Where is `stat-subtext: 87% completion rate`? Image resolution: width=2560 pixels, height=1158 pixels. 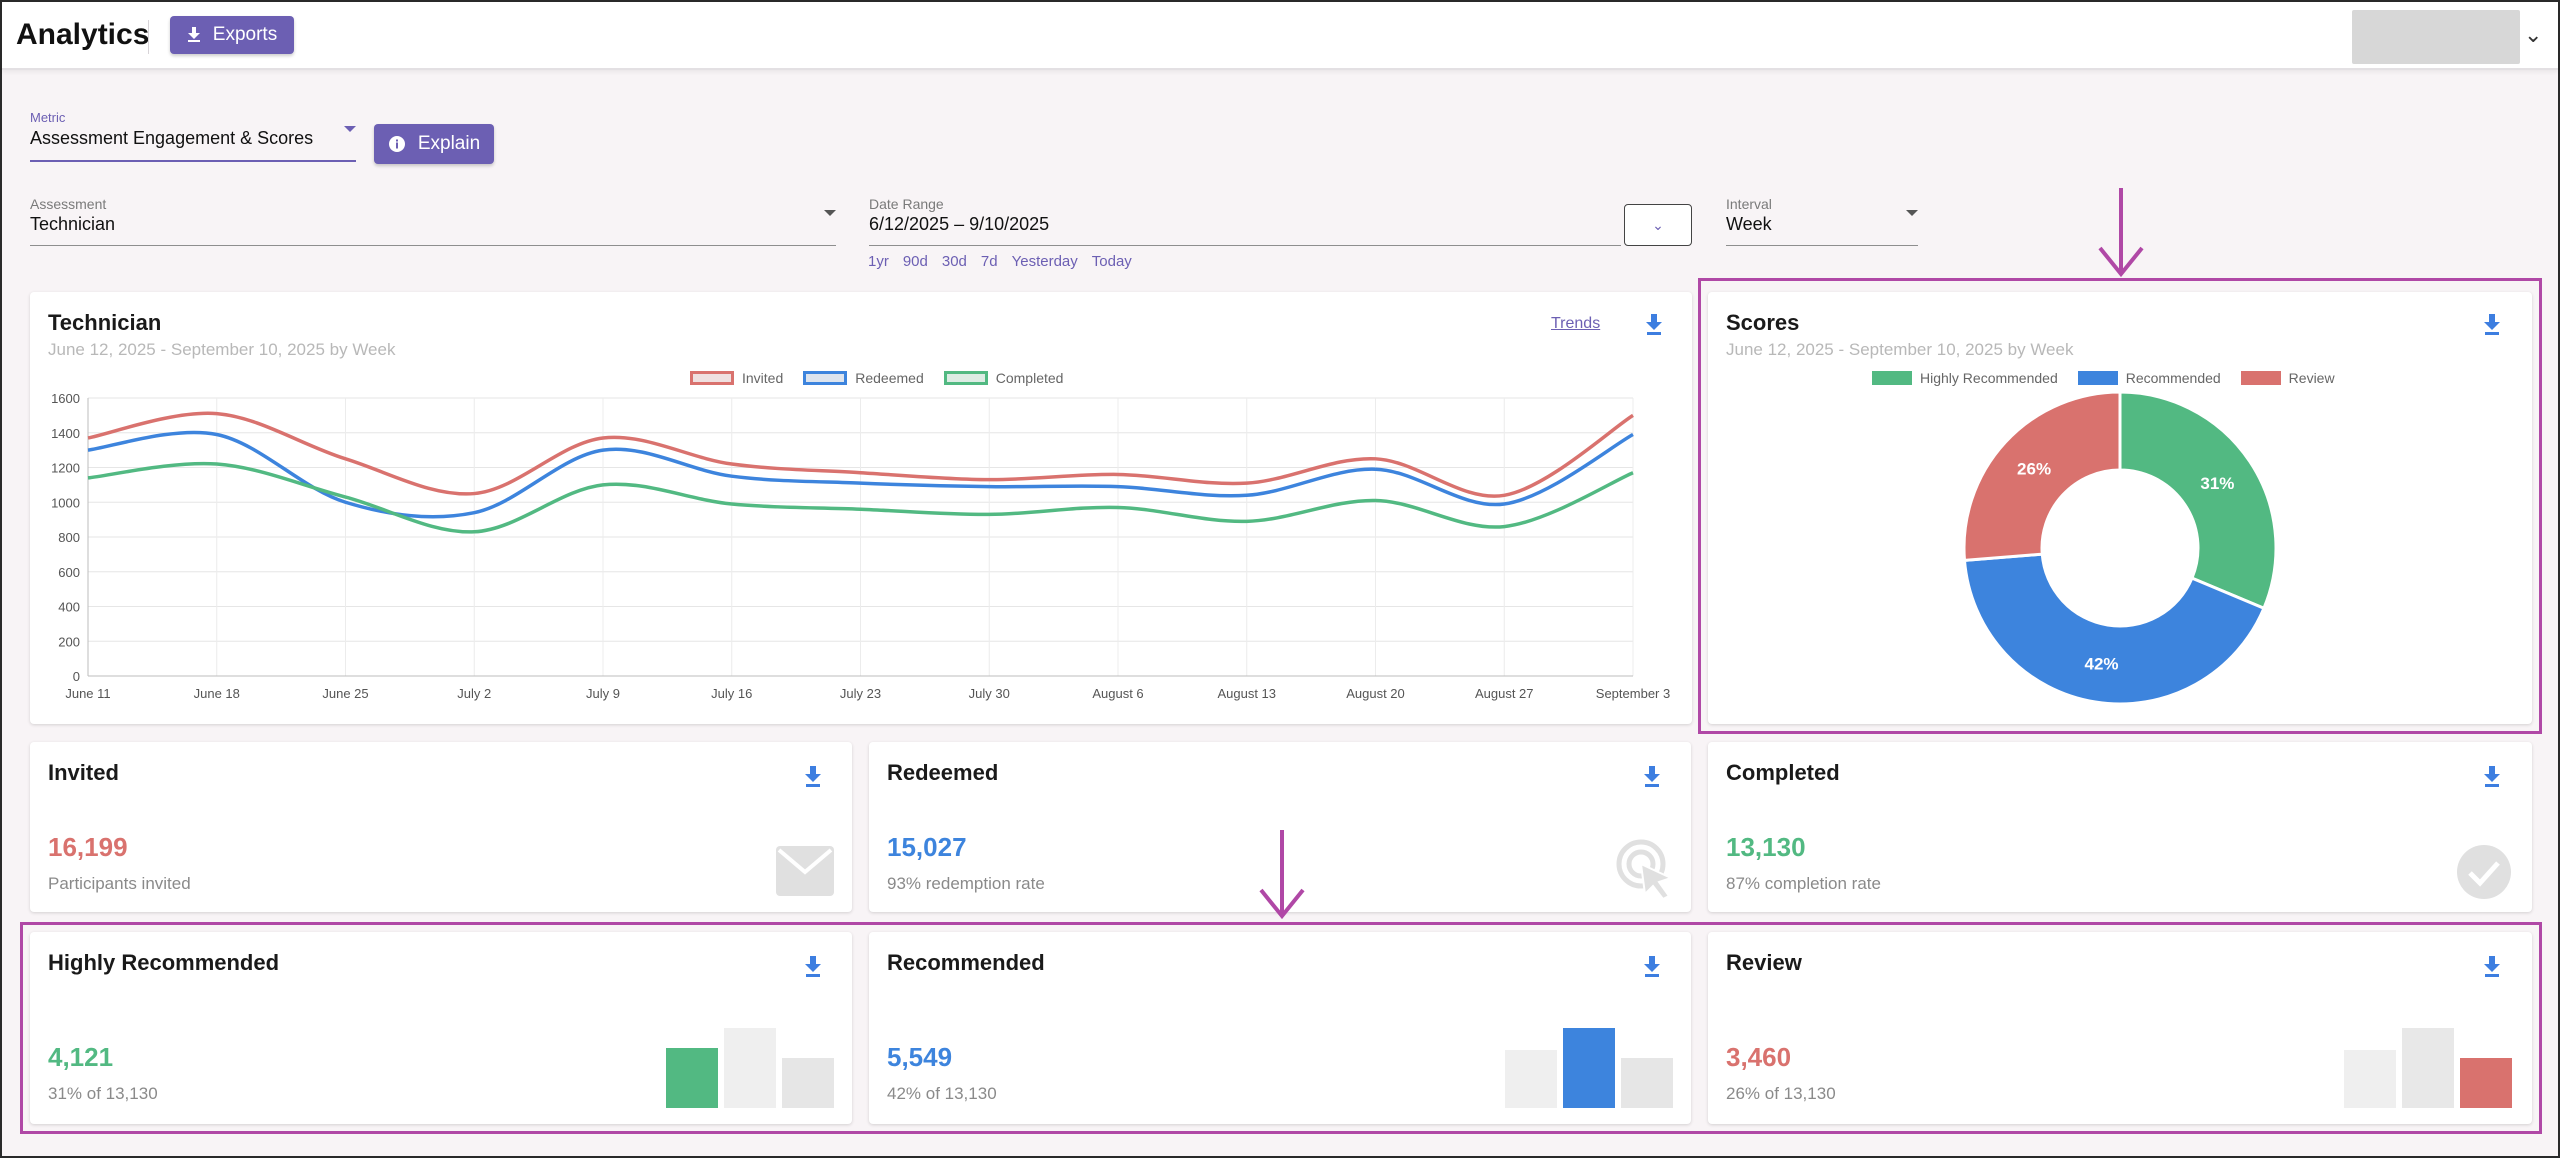 stat-subtext: 87% completion rate is located at coordinates (1803, 883).